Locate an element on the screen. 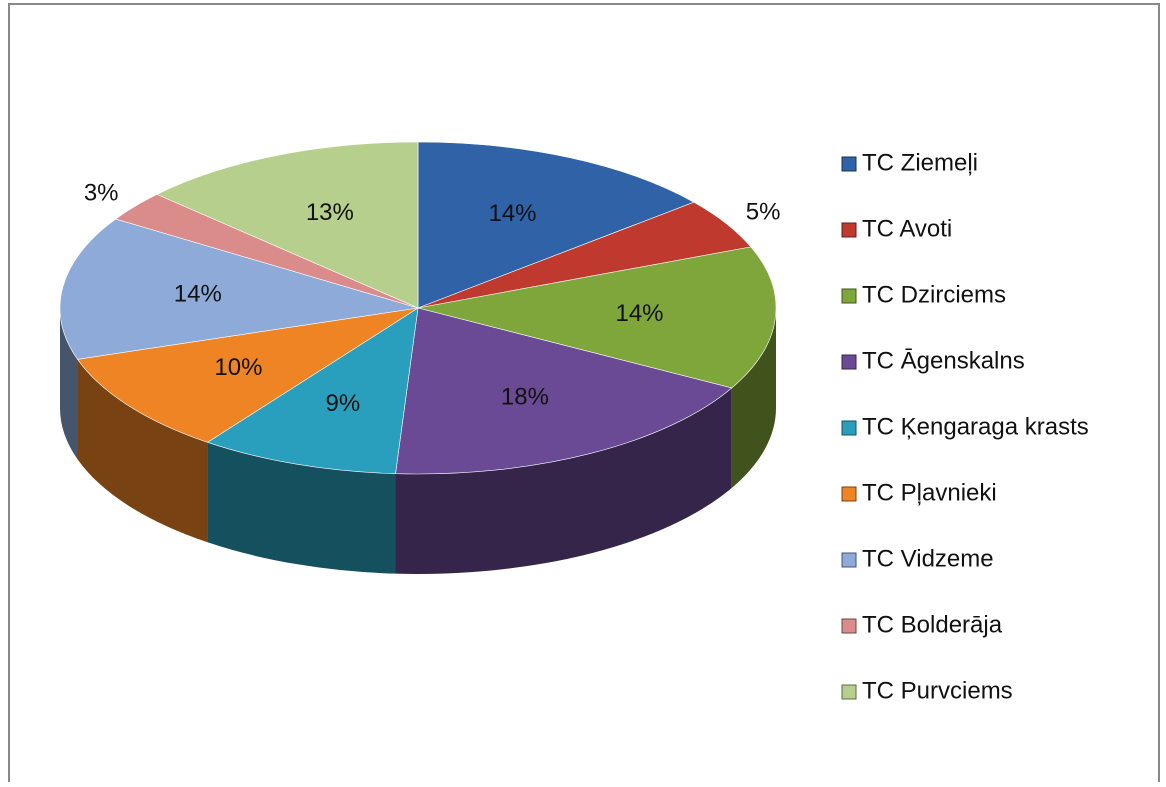  data-label: 18% is located at coordinates (525, 397).